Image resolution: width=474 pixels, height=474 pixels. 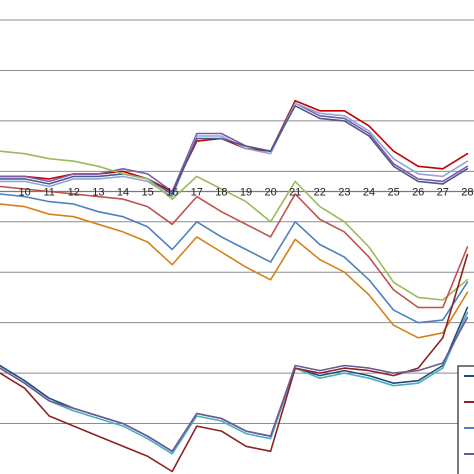 I want to click on x-tick-label: 21, so click(x=295, y=193).